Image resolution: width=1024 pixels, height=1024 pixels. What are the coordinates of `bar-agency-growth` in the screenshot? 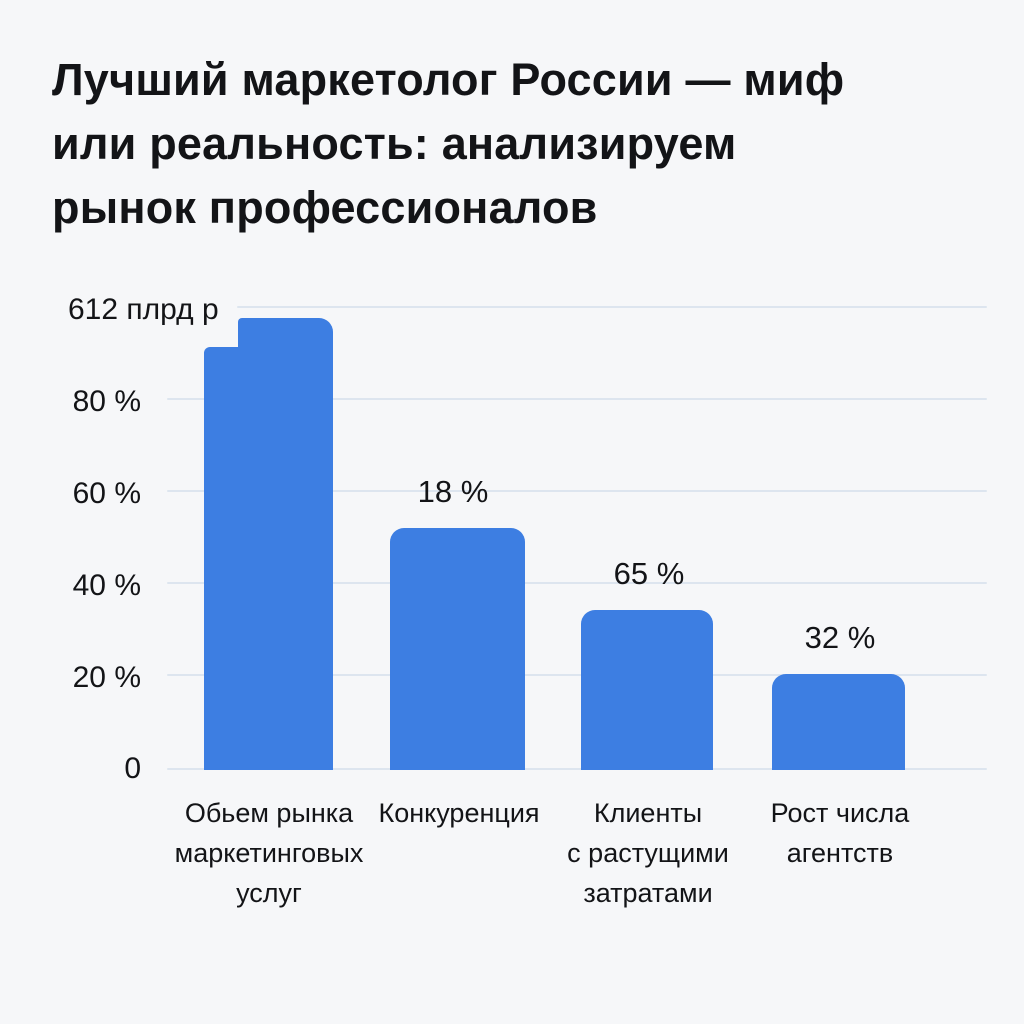 It's located at (838, 722).